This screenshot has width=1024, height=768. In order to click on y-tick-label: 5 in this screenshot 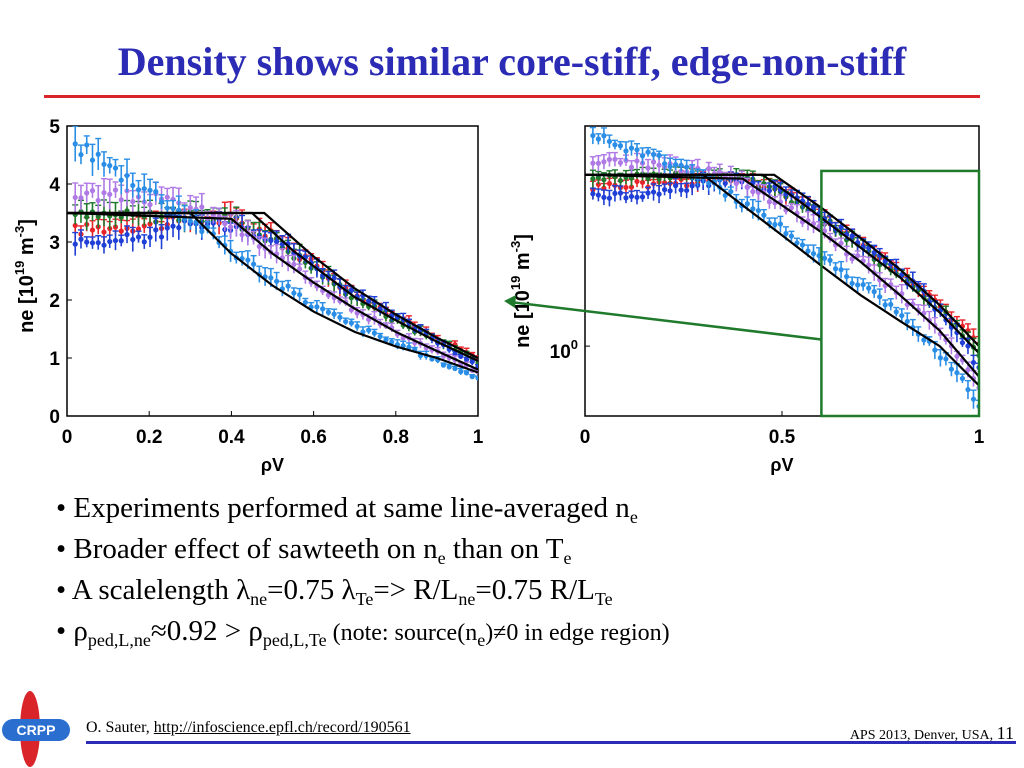, I will do `click(54, 127)`.